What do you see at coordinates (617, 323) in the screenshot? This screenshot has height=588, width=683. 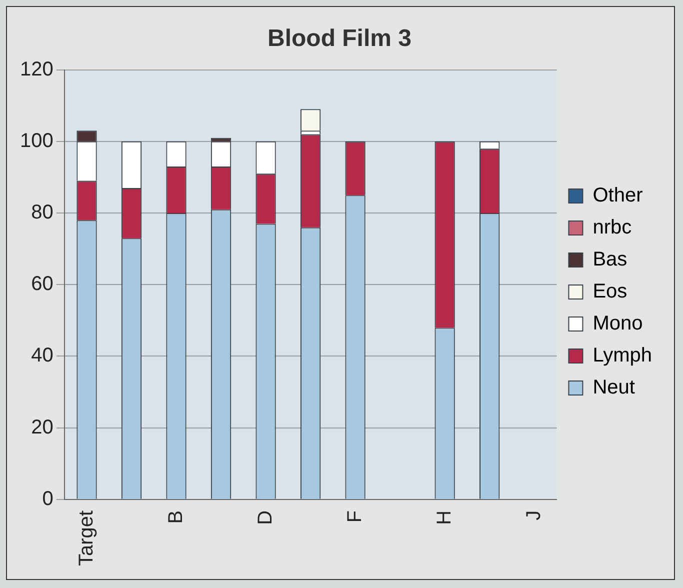 I see `legend-label: Mono` at bounding box center [617, 323].